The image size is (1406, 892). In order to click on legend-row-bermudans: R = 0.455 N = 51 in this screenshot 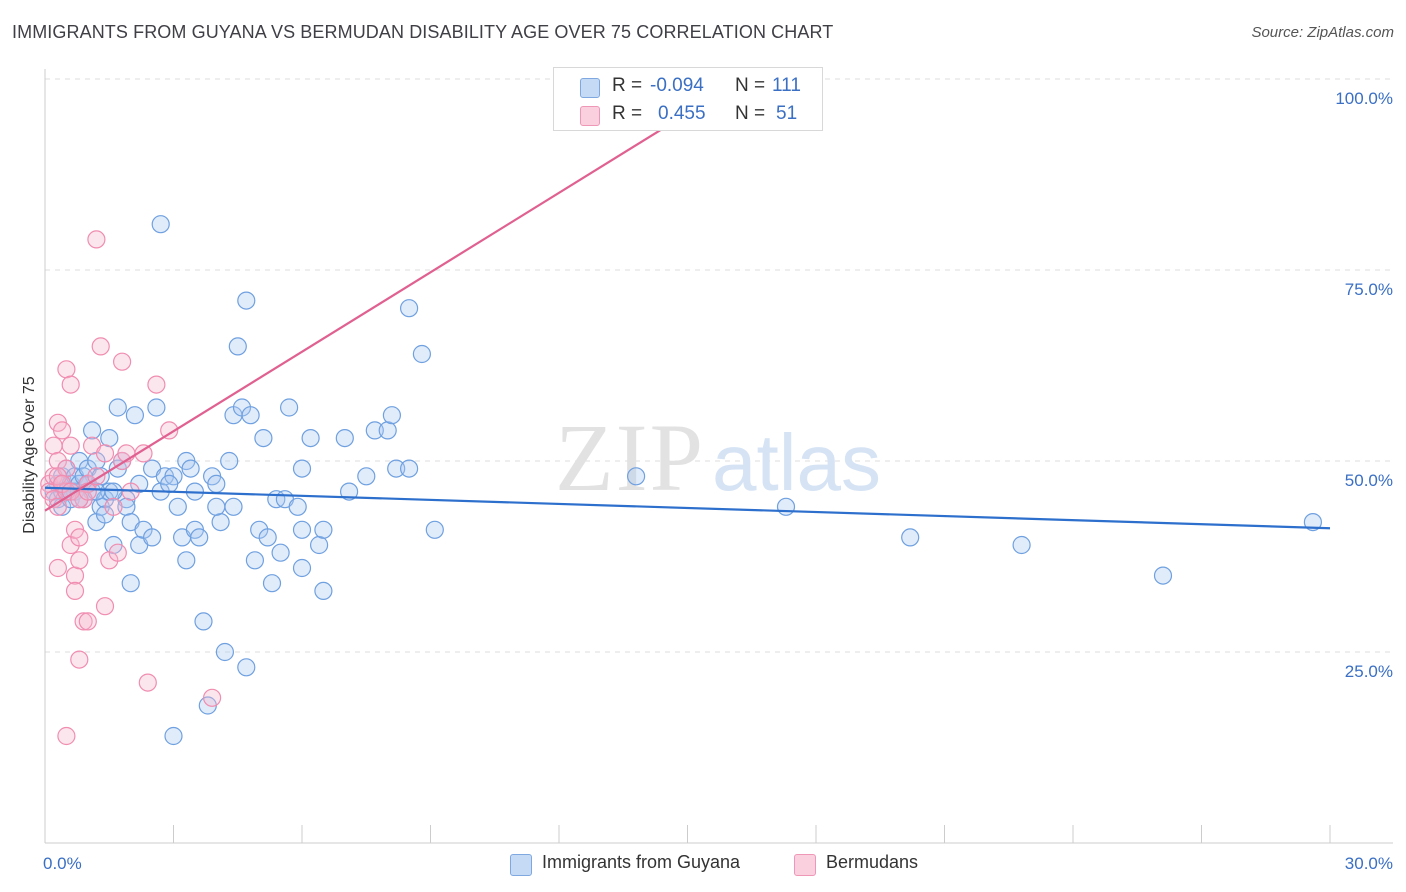, I will do `click(688, 114)`.